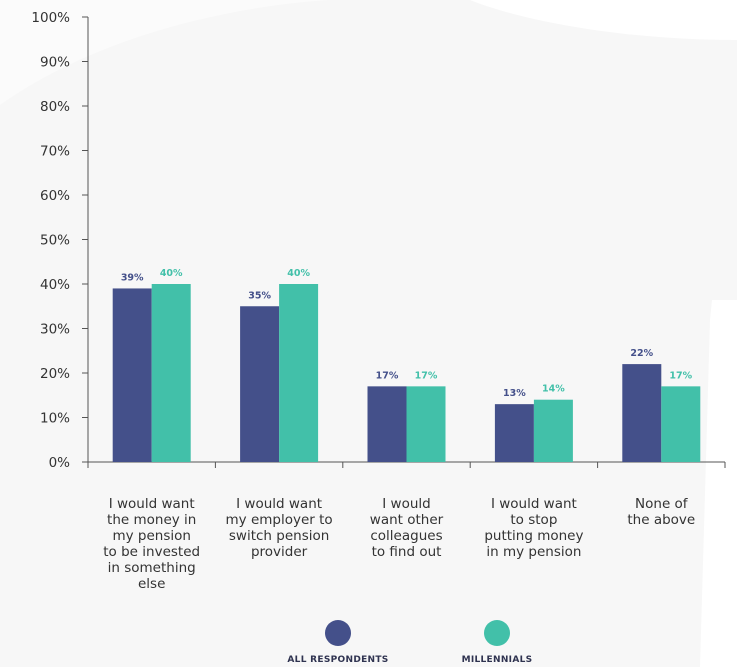 Image resolution: width=737 pixels, height=667 pixels. Describe the element at coordinates (55, 107) in the screenshot. I see `y-tick-label: 80%` at that location.